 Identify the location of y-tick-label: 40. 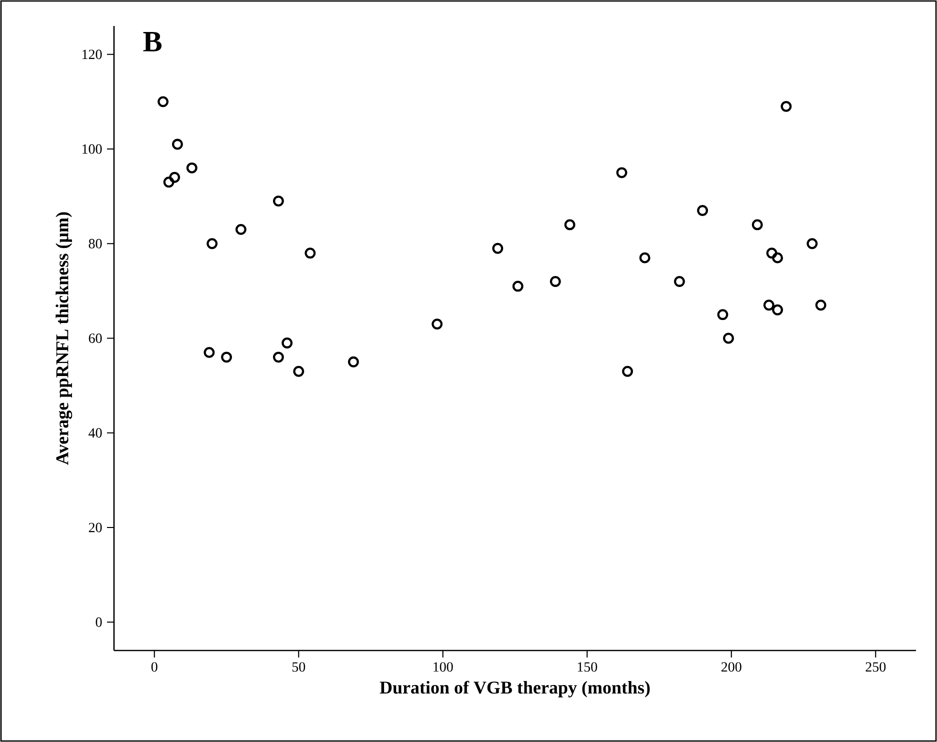
(95, 433).